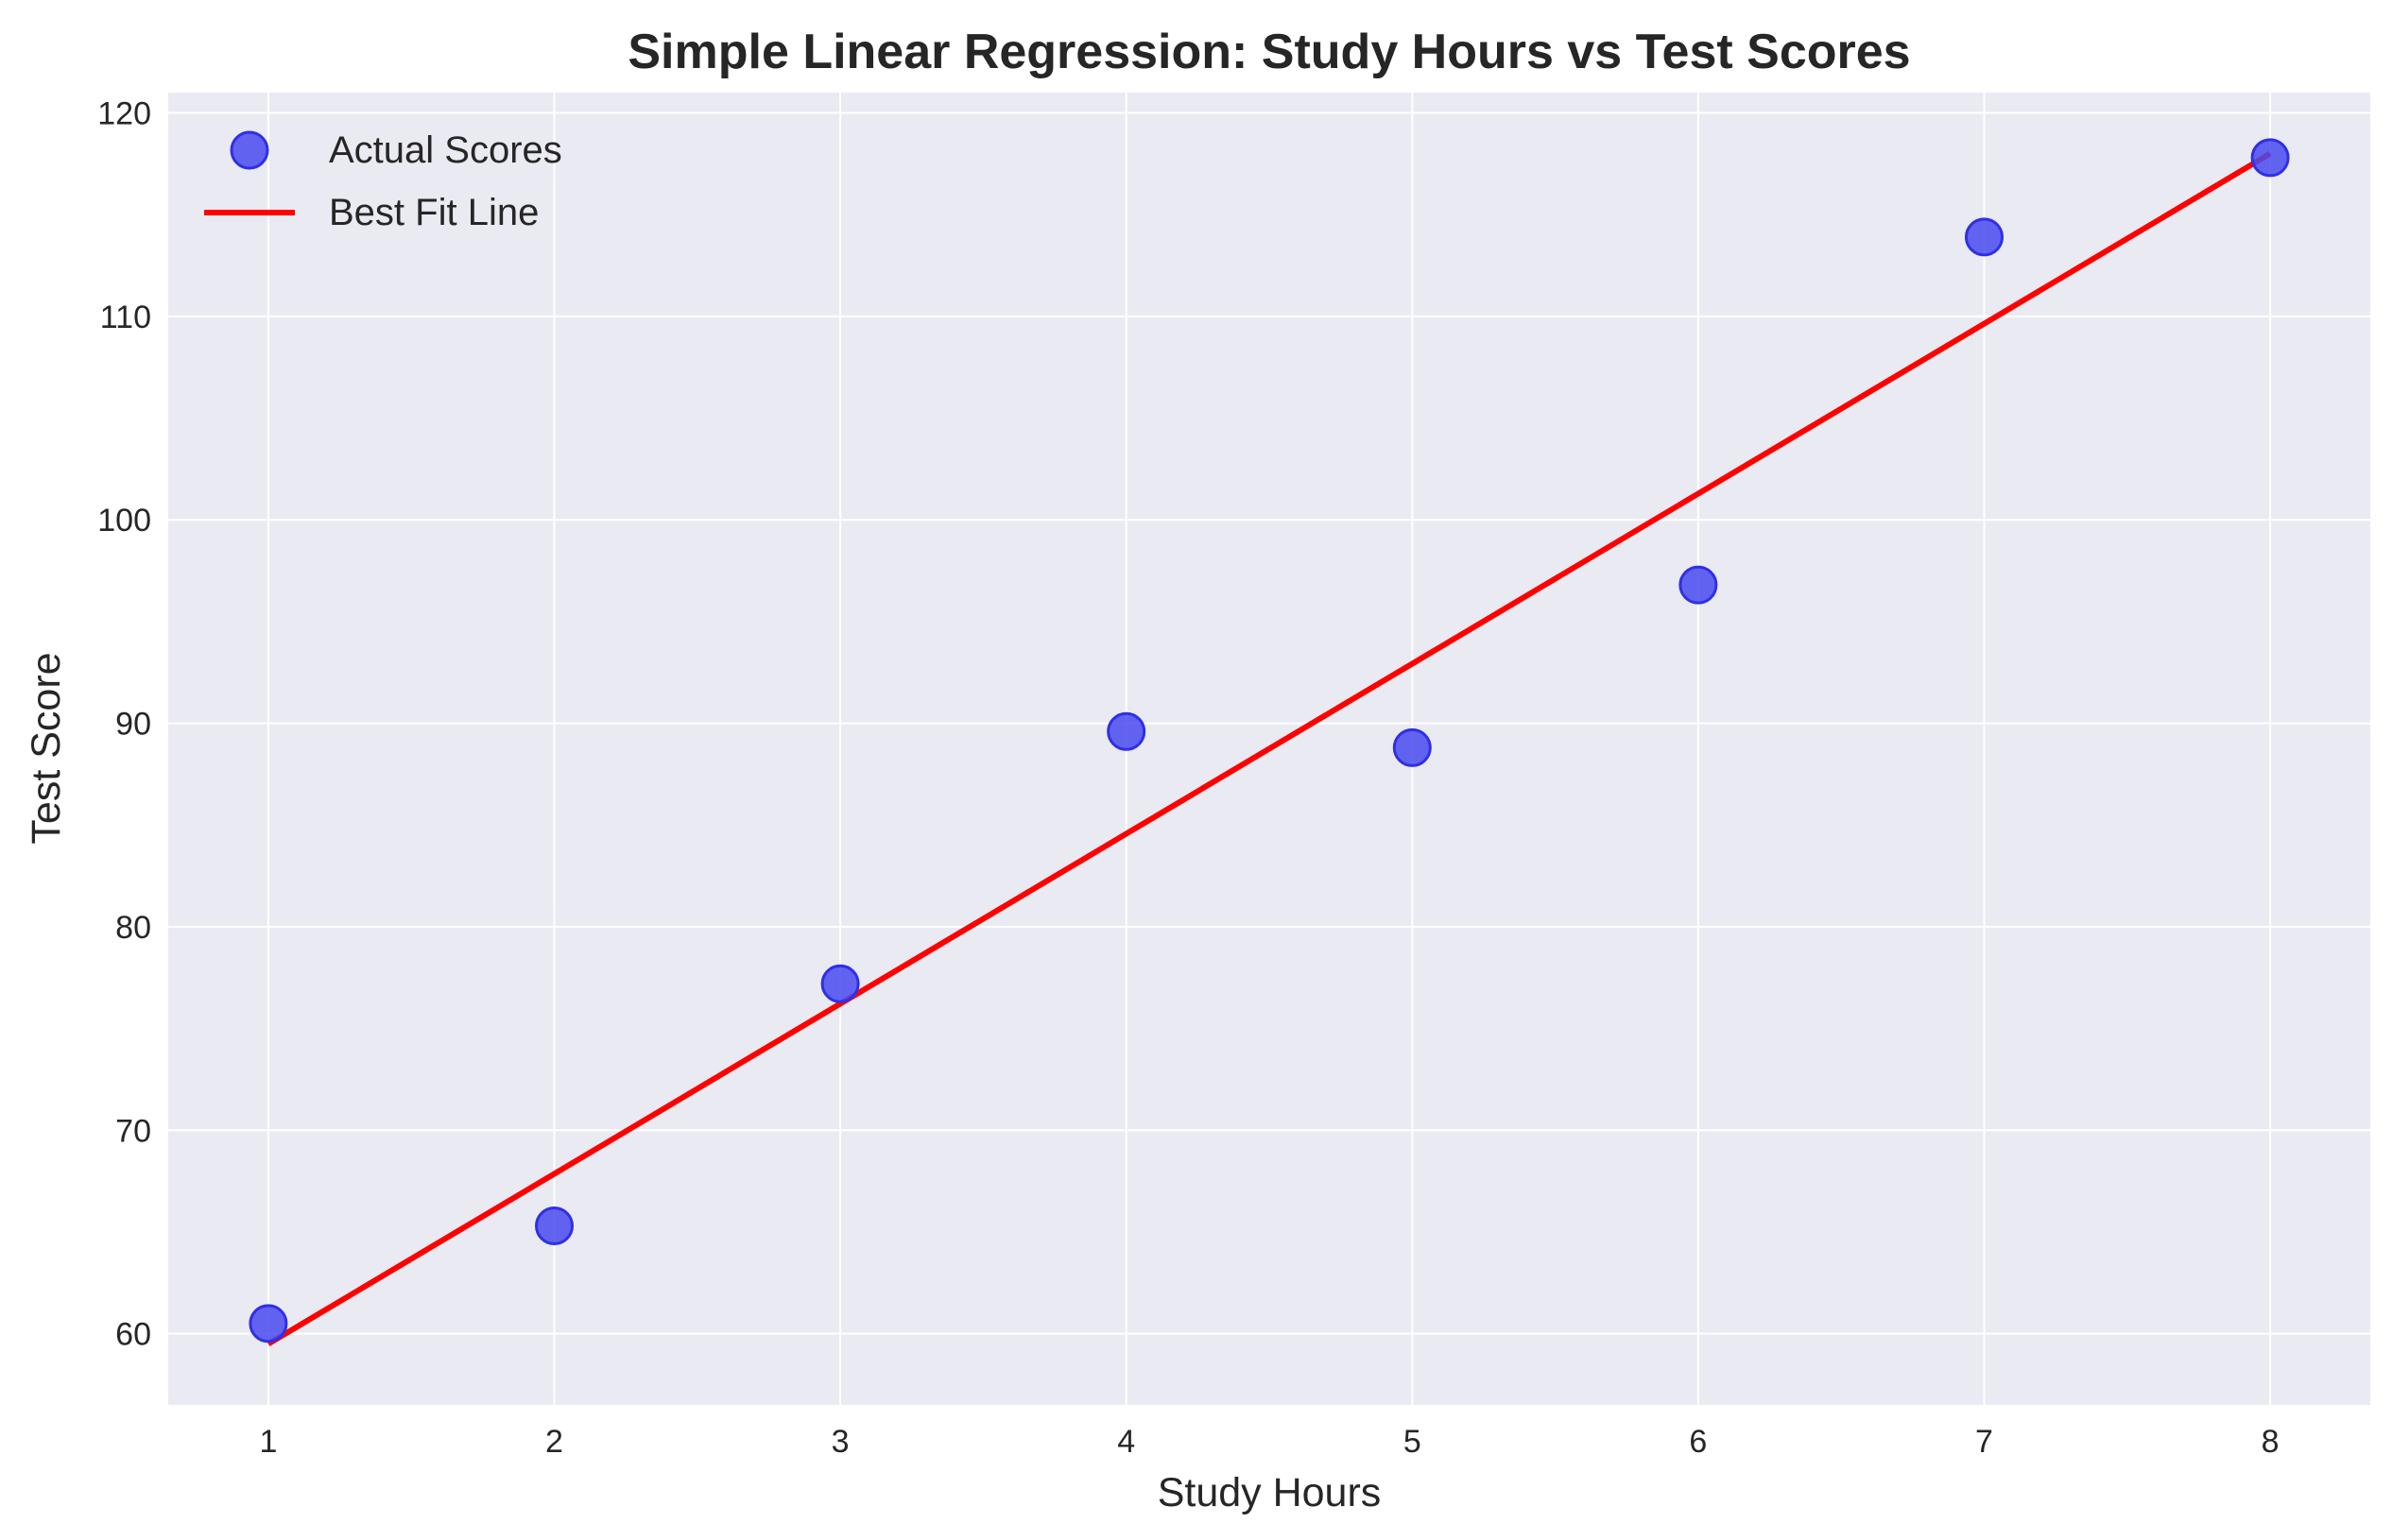 The image size is (2392, 1540). I want to click on y-tick-label: 90, so click(133, 725).